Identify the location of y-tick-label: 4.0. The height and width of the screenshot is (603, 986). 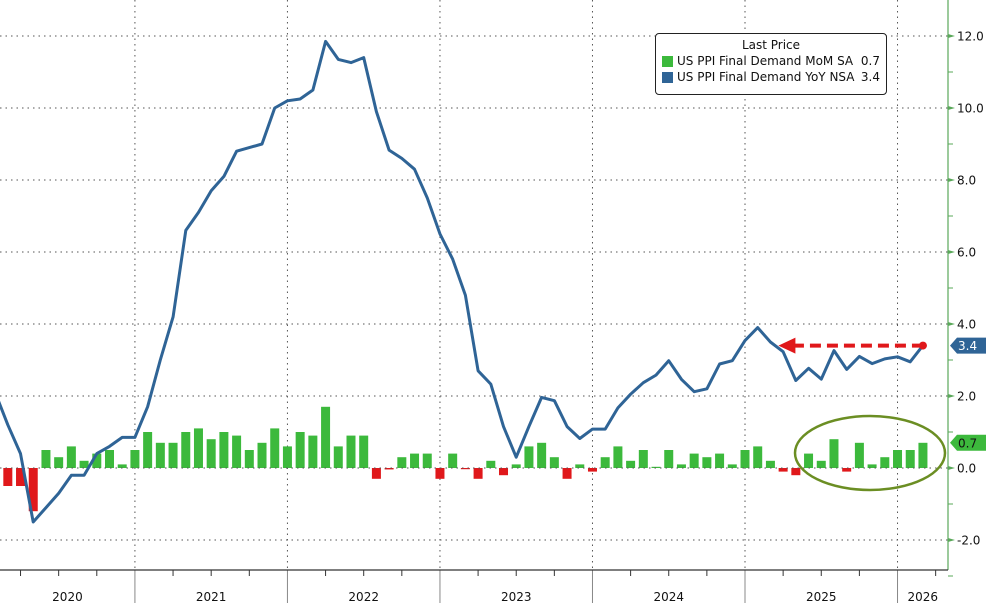
(966, 325).